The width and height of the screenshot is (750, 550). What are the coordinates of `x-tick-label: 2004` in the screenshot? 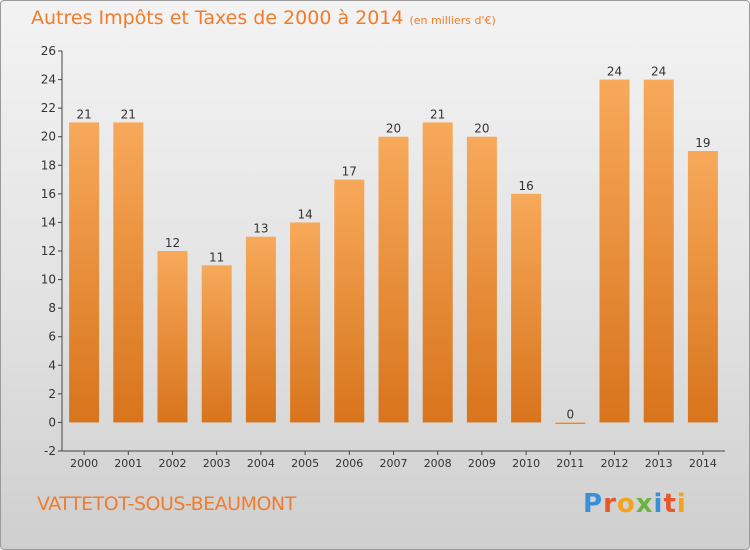 It's located at (261, 463).